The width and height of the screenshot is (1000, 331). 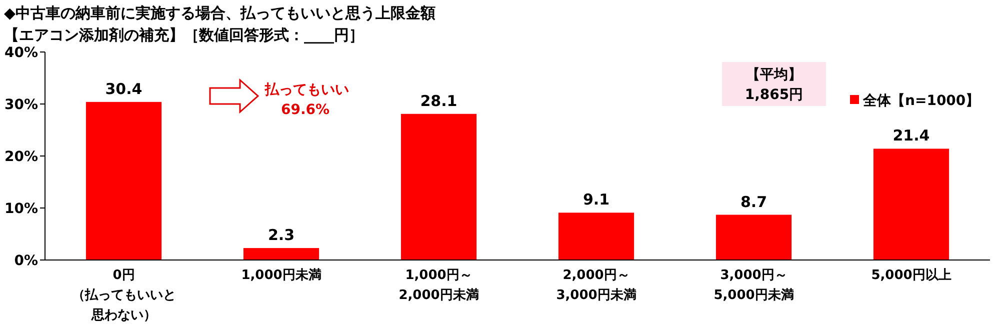 What do you see at coordinates (21, 208) in the screenshot?
I see `y-tick-label: 10%` at bounding box center [21, 208].